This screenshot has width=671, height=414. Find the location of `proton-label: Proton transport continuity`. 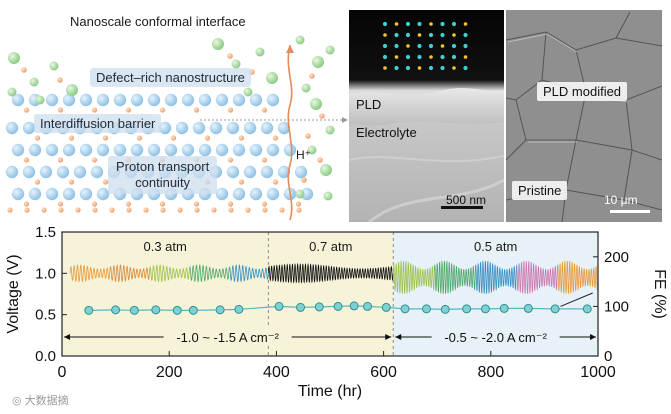

proton-label: Proton transport continuity is located at coordinates (163, 175).